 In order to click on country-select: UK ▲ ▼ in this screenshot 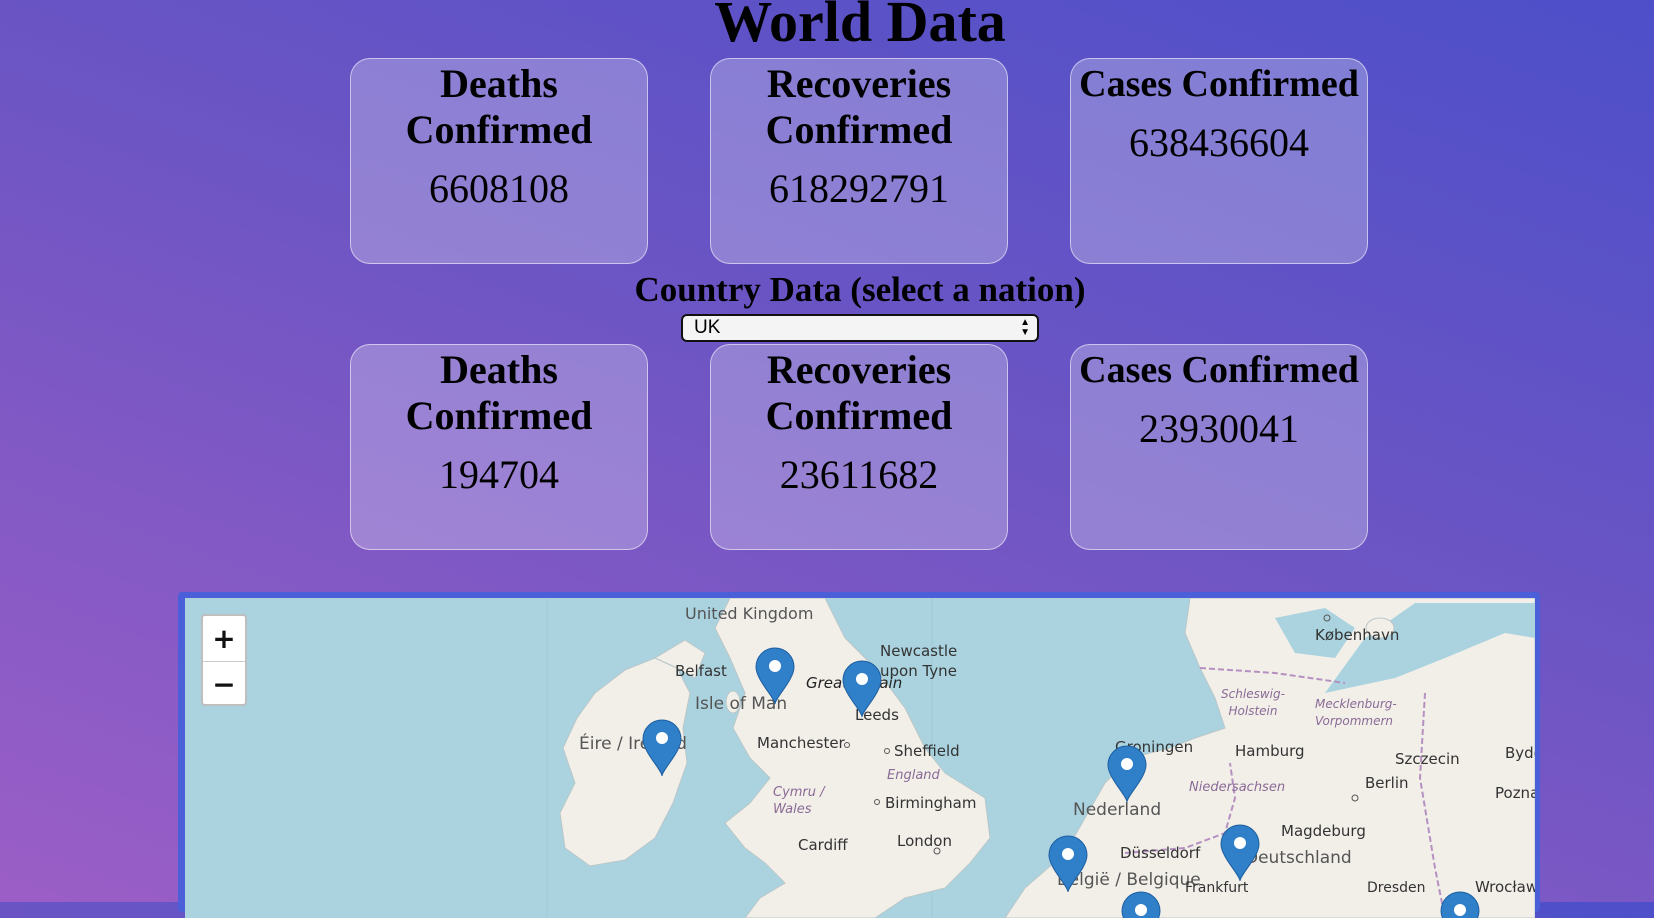, I will do `click(860, 328)`.